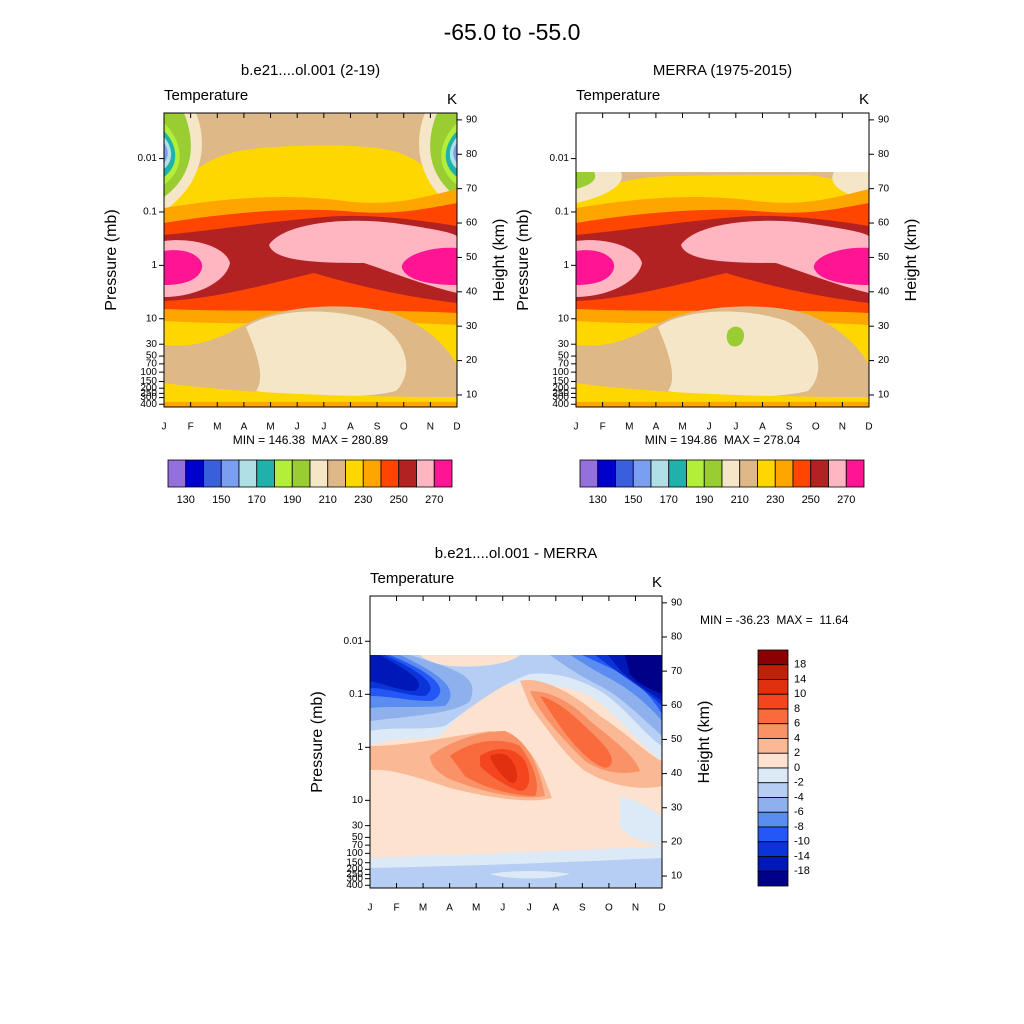 Image resolution: width=1024 pixels, height=1024 pixels. Describe the element at coordinates (516, 553) in the screenshot. I see `panel-title: b.e21....ol.001 - MERRA` at that location.